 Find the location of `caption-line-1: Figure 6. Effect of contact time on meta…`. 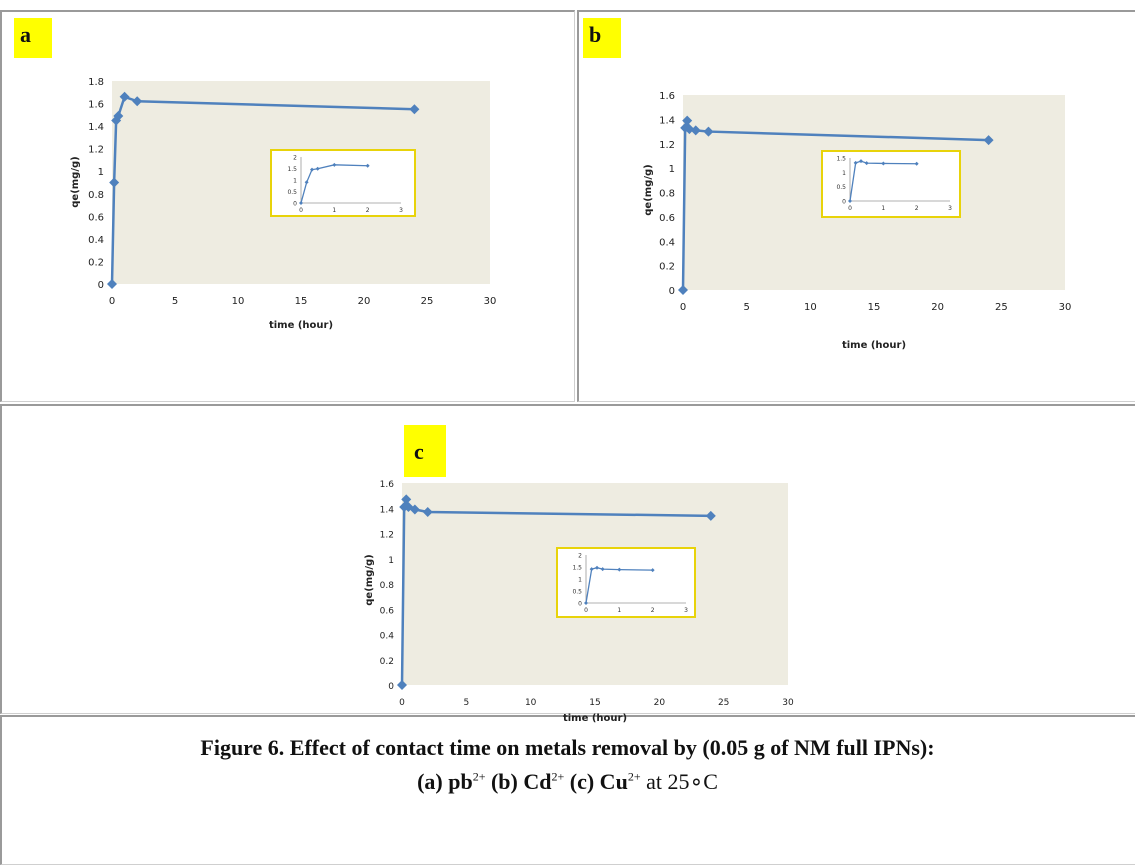

caption-line-1: Figure 6. Effect of contact time on meta… is located at coordinates (567, 747).